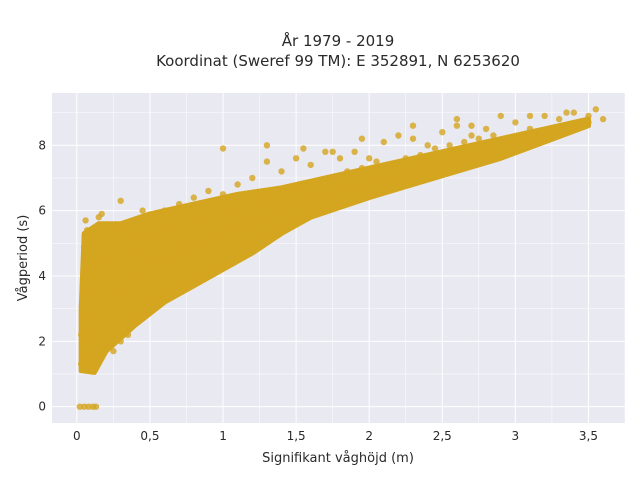 The image size is (640, 480). Describe the element at coordinates (42, 145) in the screenshot. I see `y-tick-label: 8` at that location.